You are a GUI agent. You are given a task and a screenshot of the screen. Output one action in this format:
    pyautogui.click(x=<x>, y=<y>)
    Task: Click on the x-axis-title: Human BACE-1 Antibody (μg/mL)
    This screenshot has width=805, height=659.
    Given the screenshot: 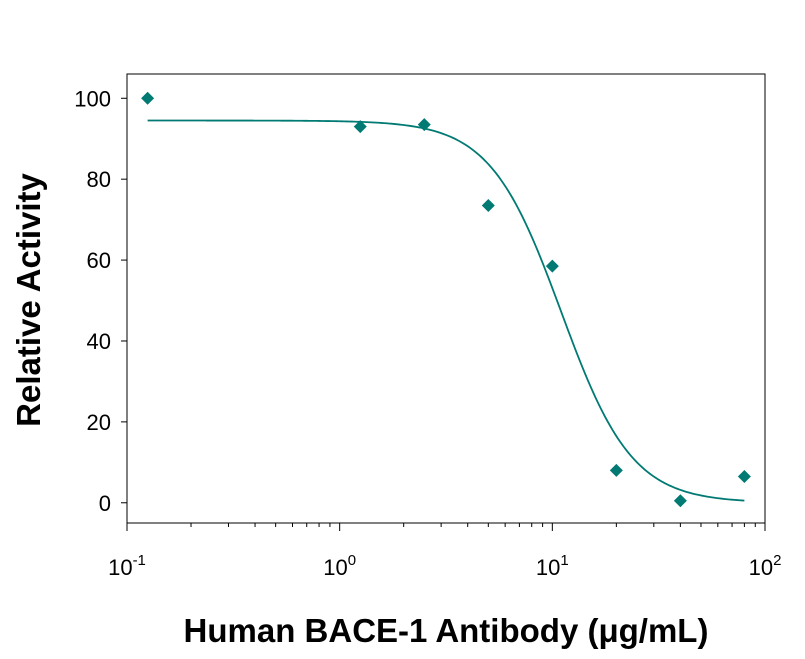 What is the action you would take?
    pyautogui.click(x=446, y=630)
    